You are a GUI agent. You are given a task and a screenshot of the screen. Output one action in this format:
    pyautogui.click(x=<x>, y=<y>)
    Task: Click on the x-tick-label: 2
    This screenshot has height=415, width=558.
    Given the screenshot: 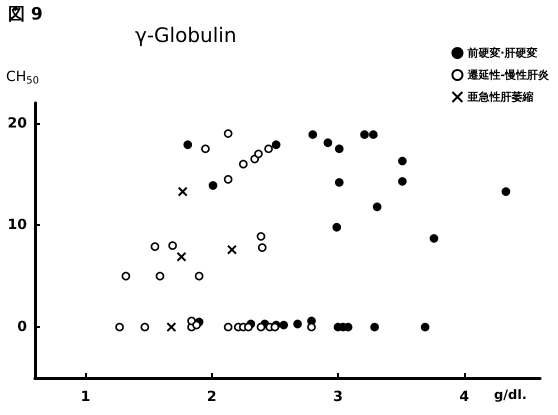 What is the action you would take?
    pyautogui.click(x=211, y=397)
    